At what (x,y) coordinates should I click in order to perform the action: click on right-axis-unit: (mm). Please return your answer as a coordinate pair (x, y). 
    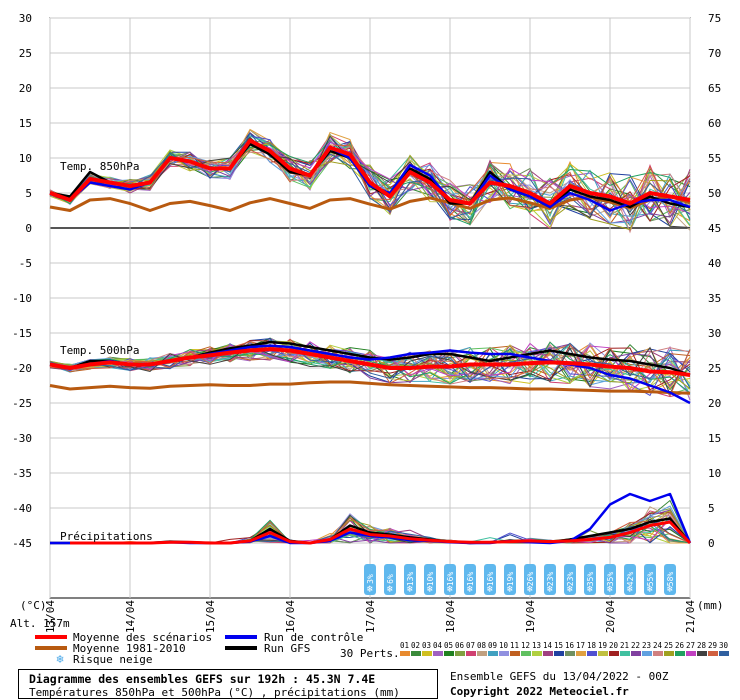
    Looking at the image, I should click on (710, 605).